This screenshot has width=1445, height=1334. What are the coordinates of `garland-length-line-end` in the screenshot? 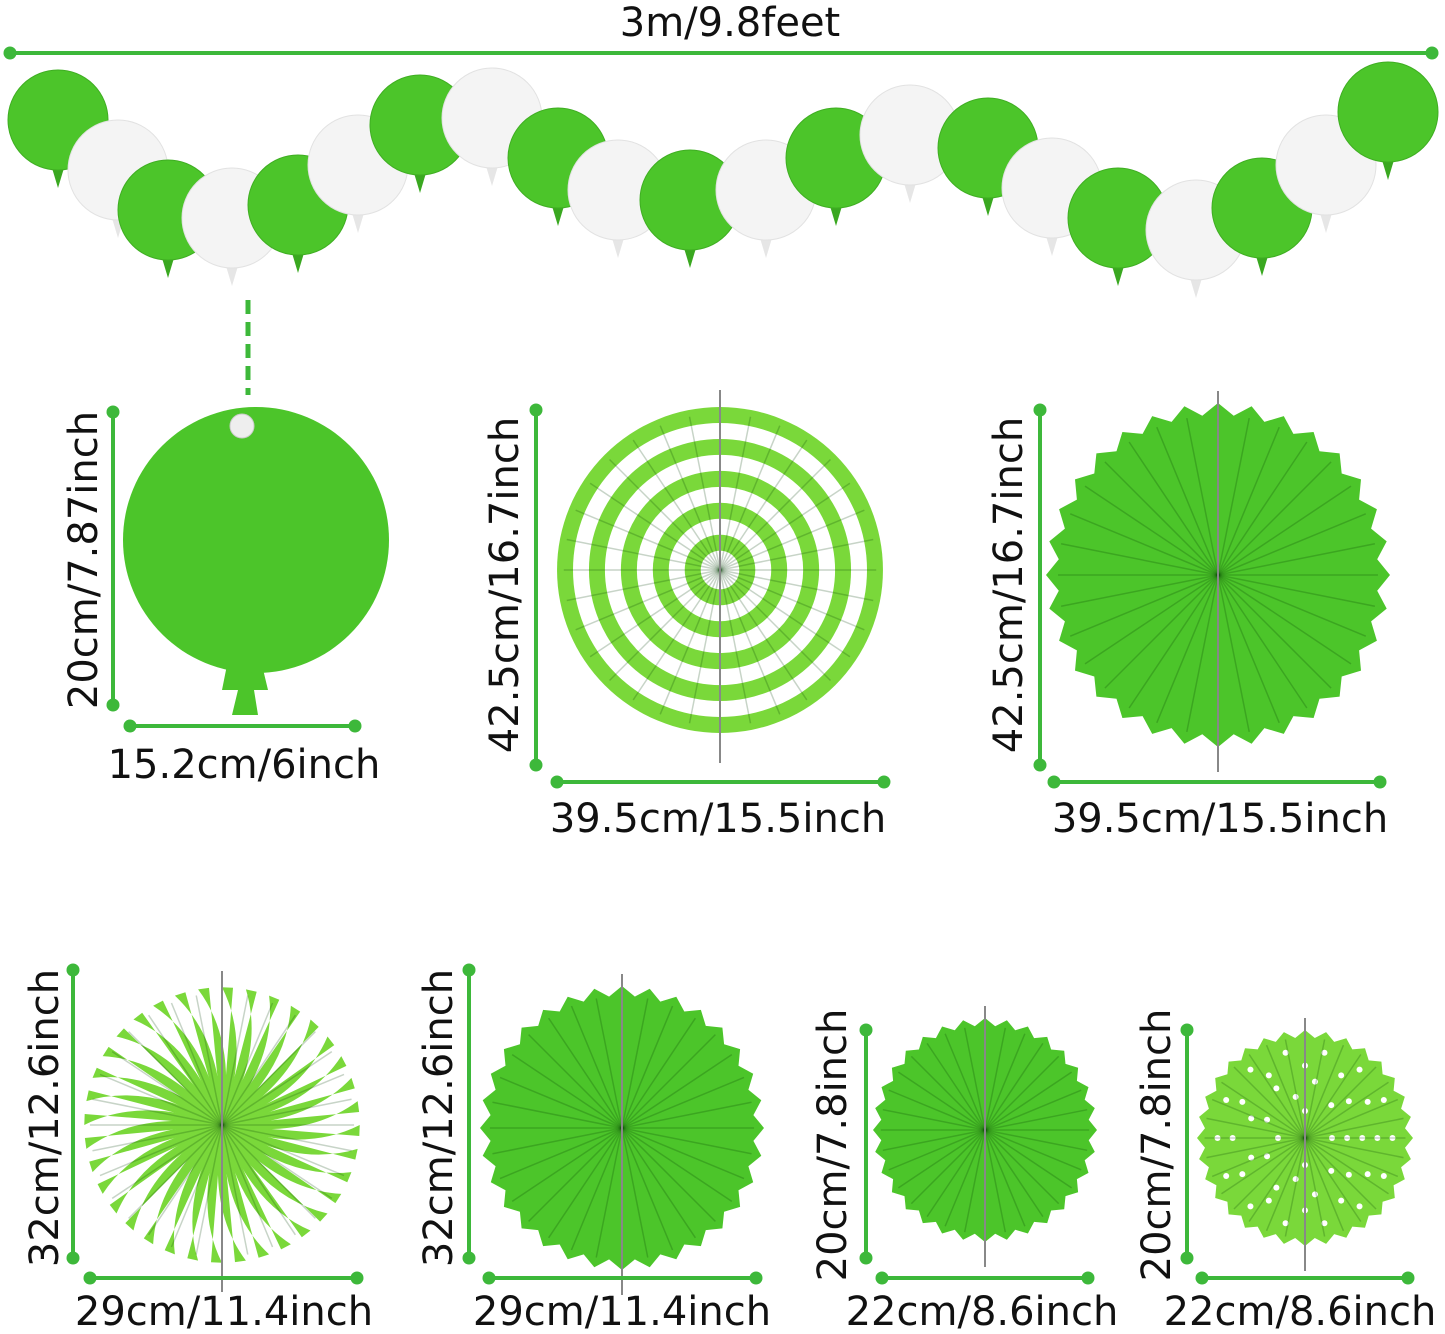 It's located at (1432, 53).